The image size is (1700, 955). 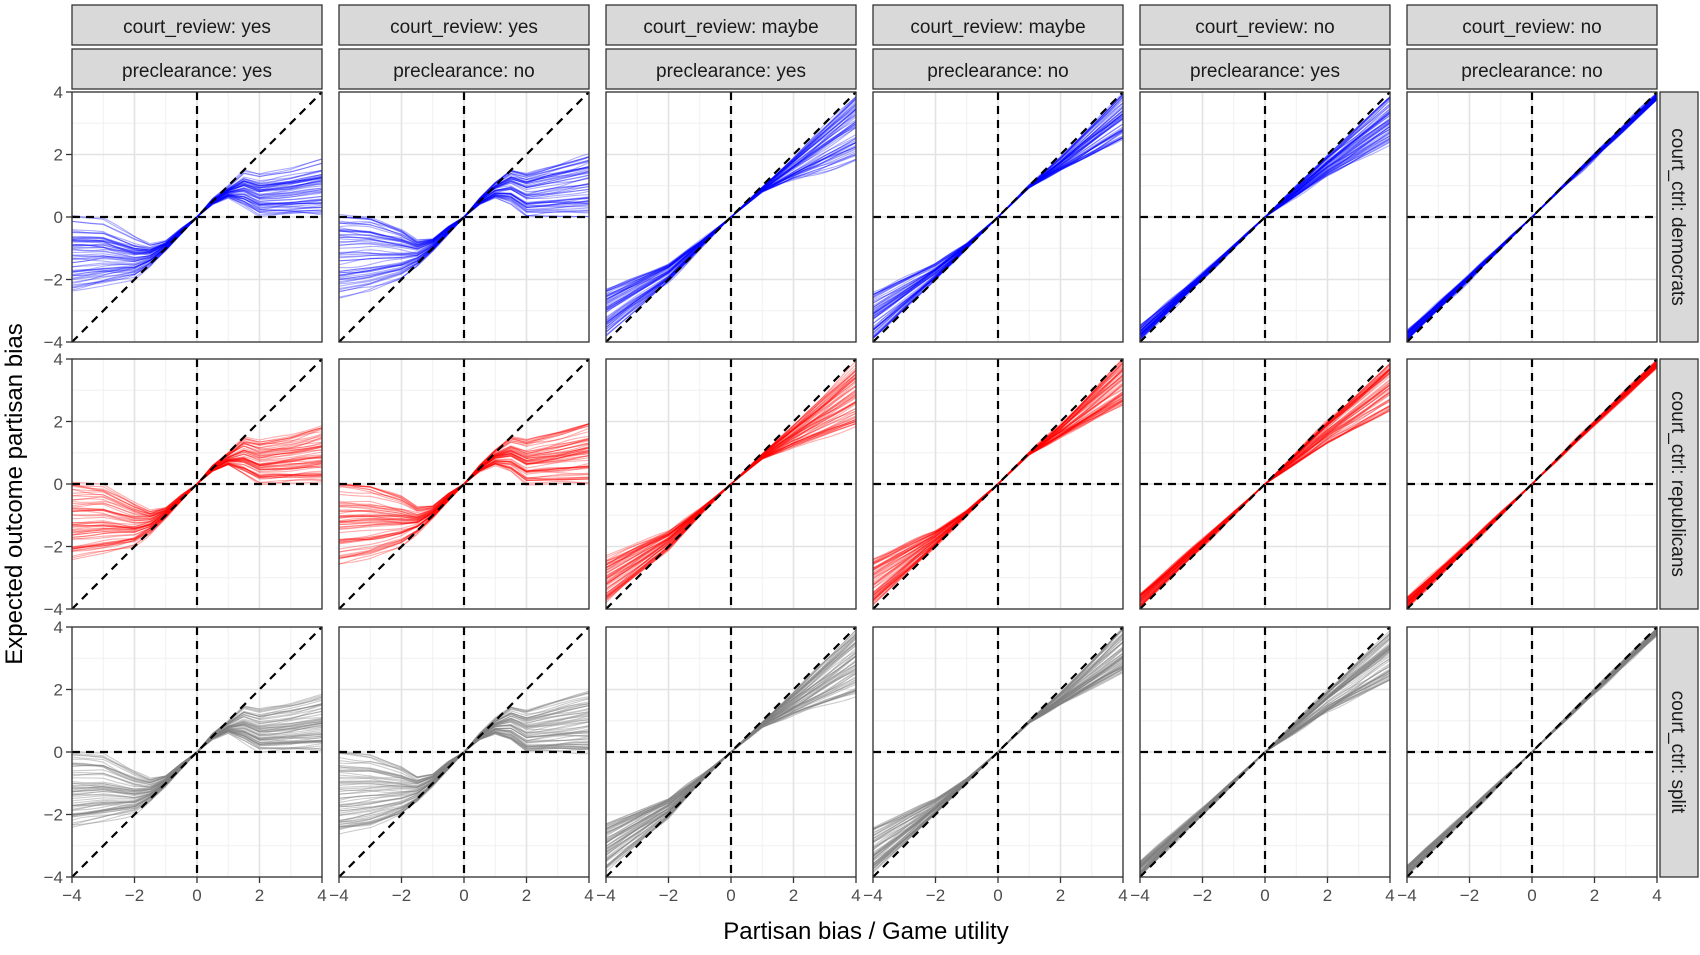 What do you see at coordinates (58, 627) in the screenshot?
I see `y-tick-label: 4` at bounding box center [58, 627].